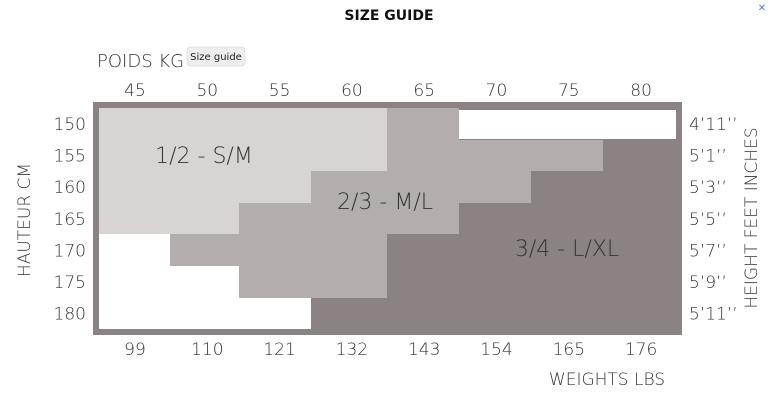  I want to click on left-axis-title: HAUTEUR CM, so click(25, 220).